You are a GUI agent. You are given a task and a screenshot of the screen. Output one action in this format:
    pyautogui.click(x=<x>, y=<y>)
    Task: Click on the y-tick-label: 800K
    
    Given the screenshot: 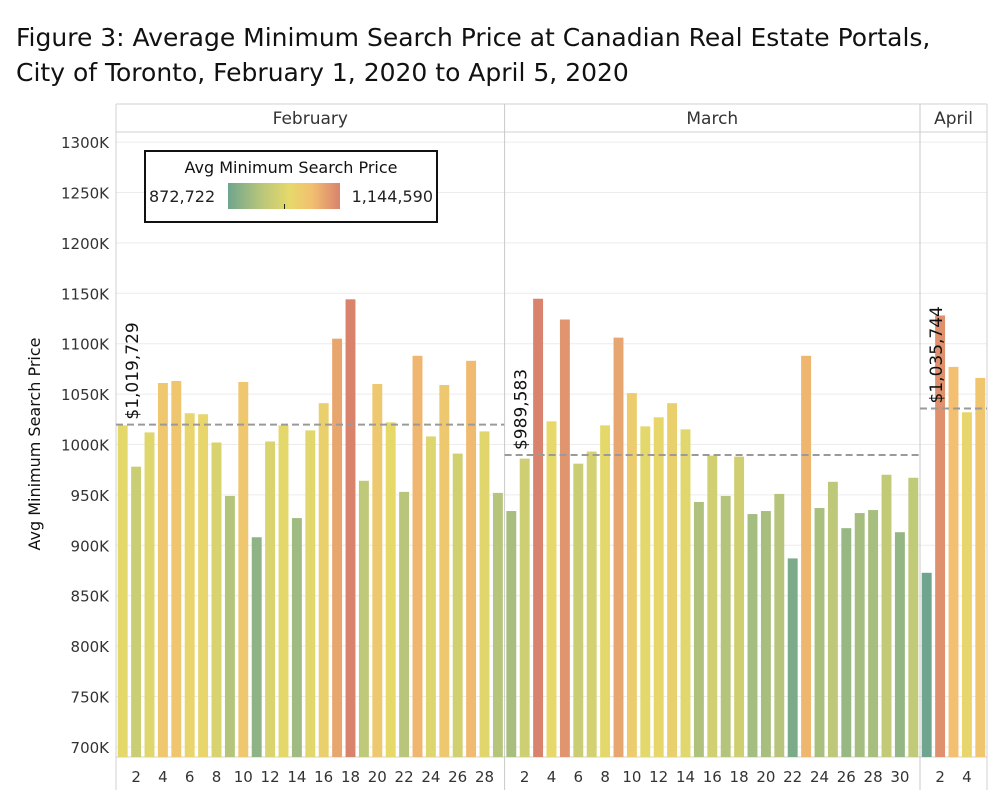 What is the action you would take?
    pyautogui.click(x=91, y=647)
    